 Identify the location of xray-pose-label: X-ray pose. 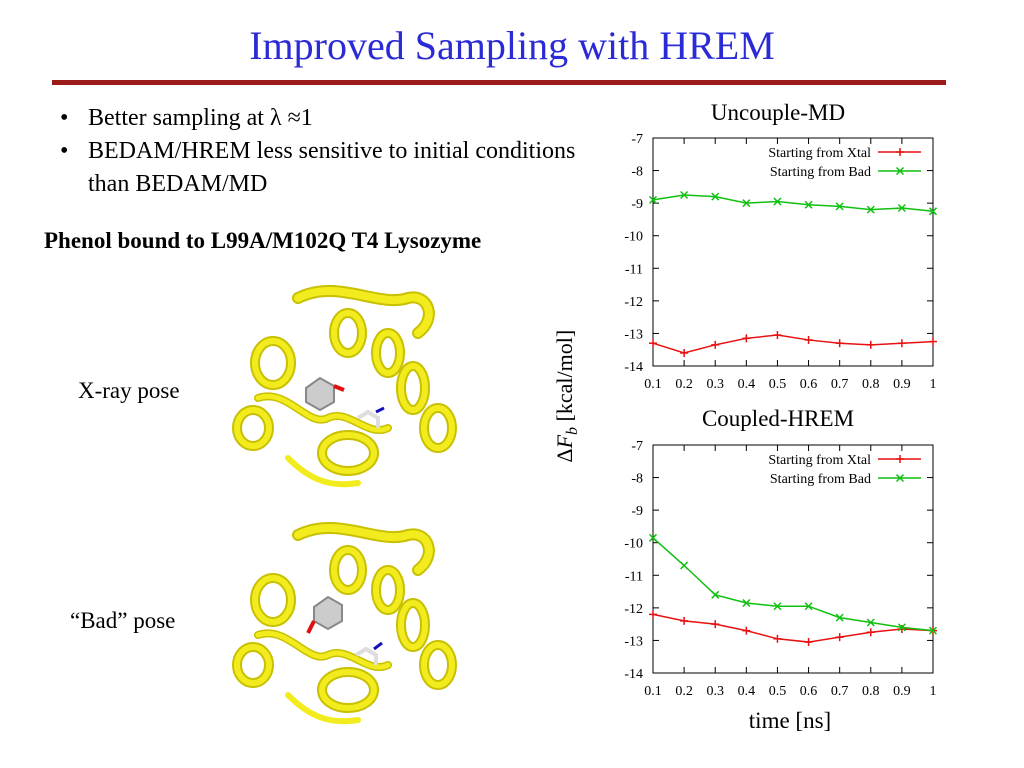
(129, 390).